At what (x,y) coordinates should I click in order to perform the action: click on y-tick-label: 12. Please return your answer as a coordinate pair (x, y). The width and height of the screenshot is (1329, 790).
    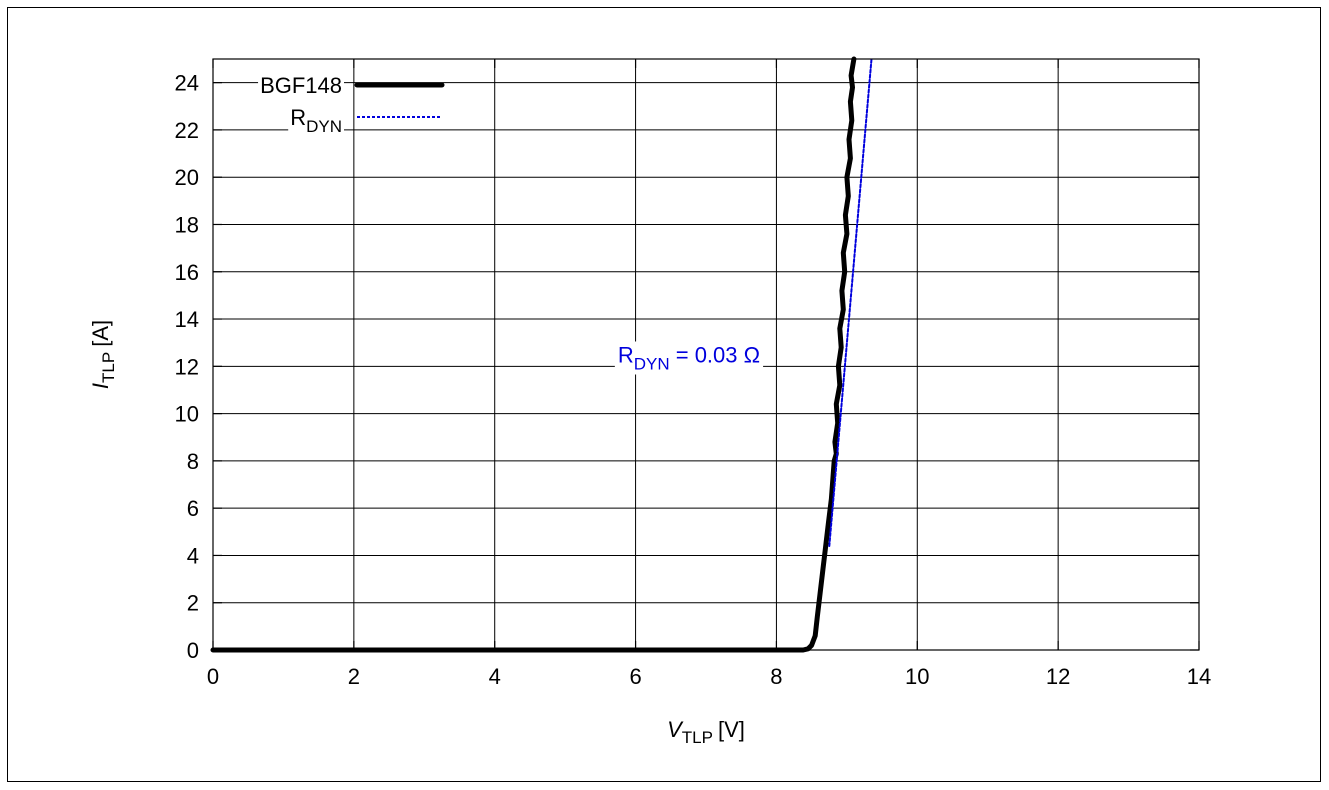
    Looking at the image, I should click on (187, 366).